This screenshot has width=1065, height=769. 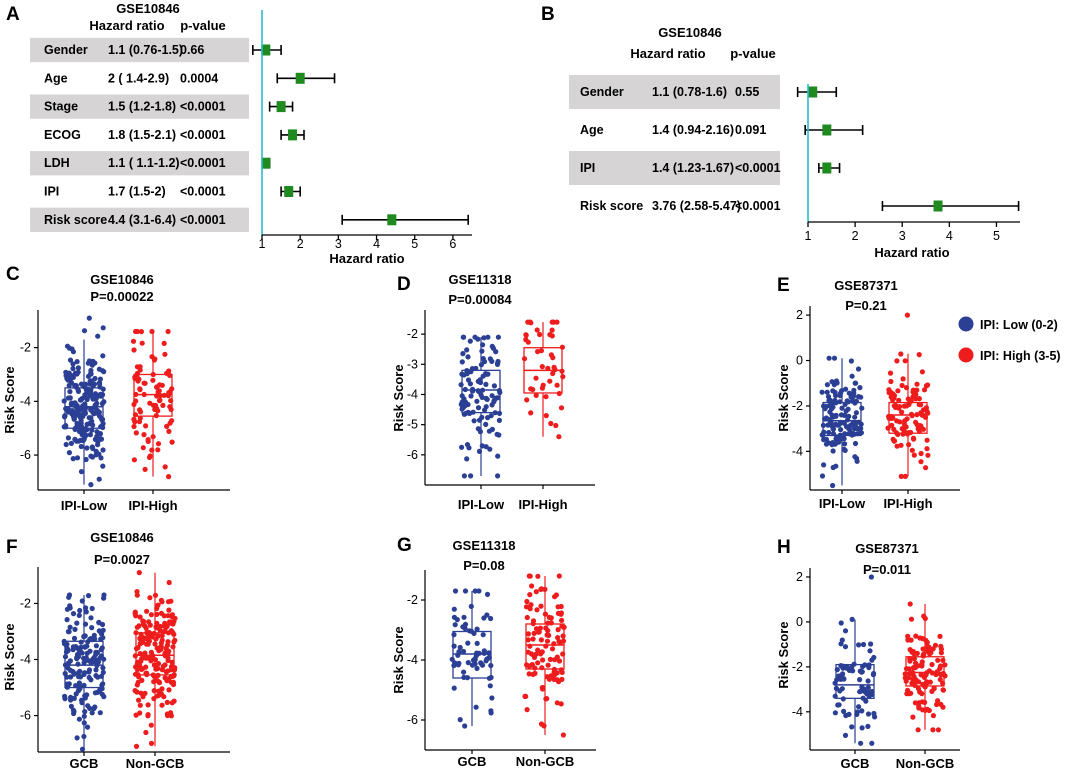 What do you see at coordinates (404, 284) in the screenshot?
I see `panel-label-D: D` at bounding box center [404, 284].